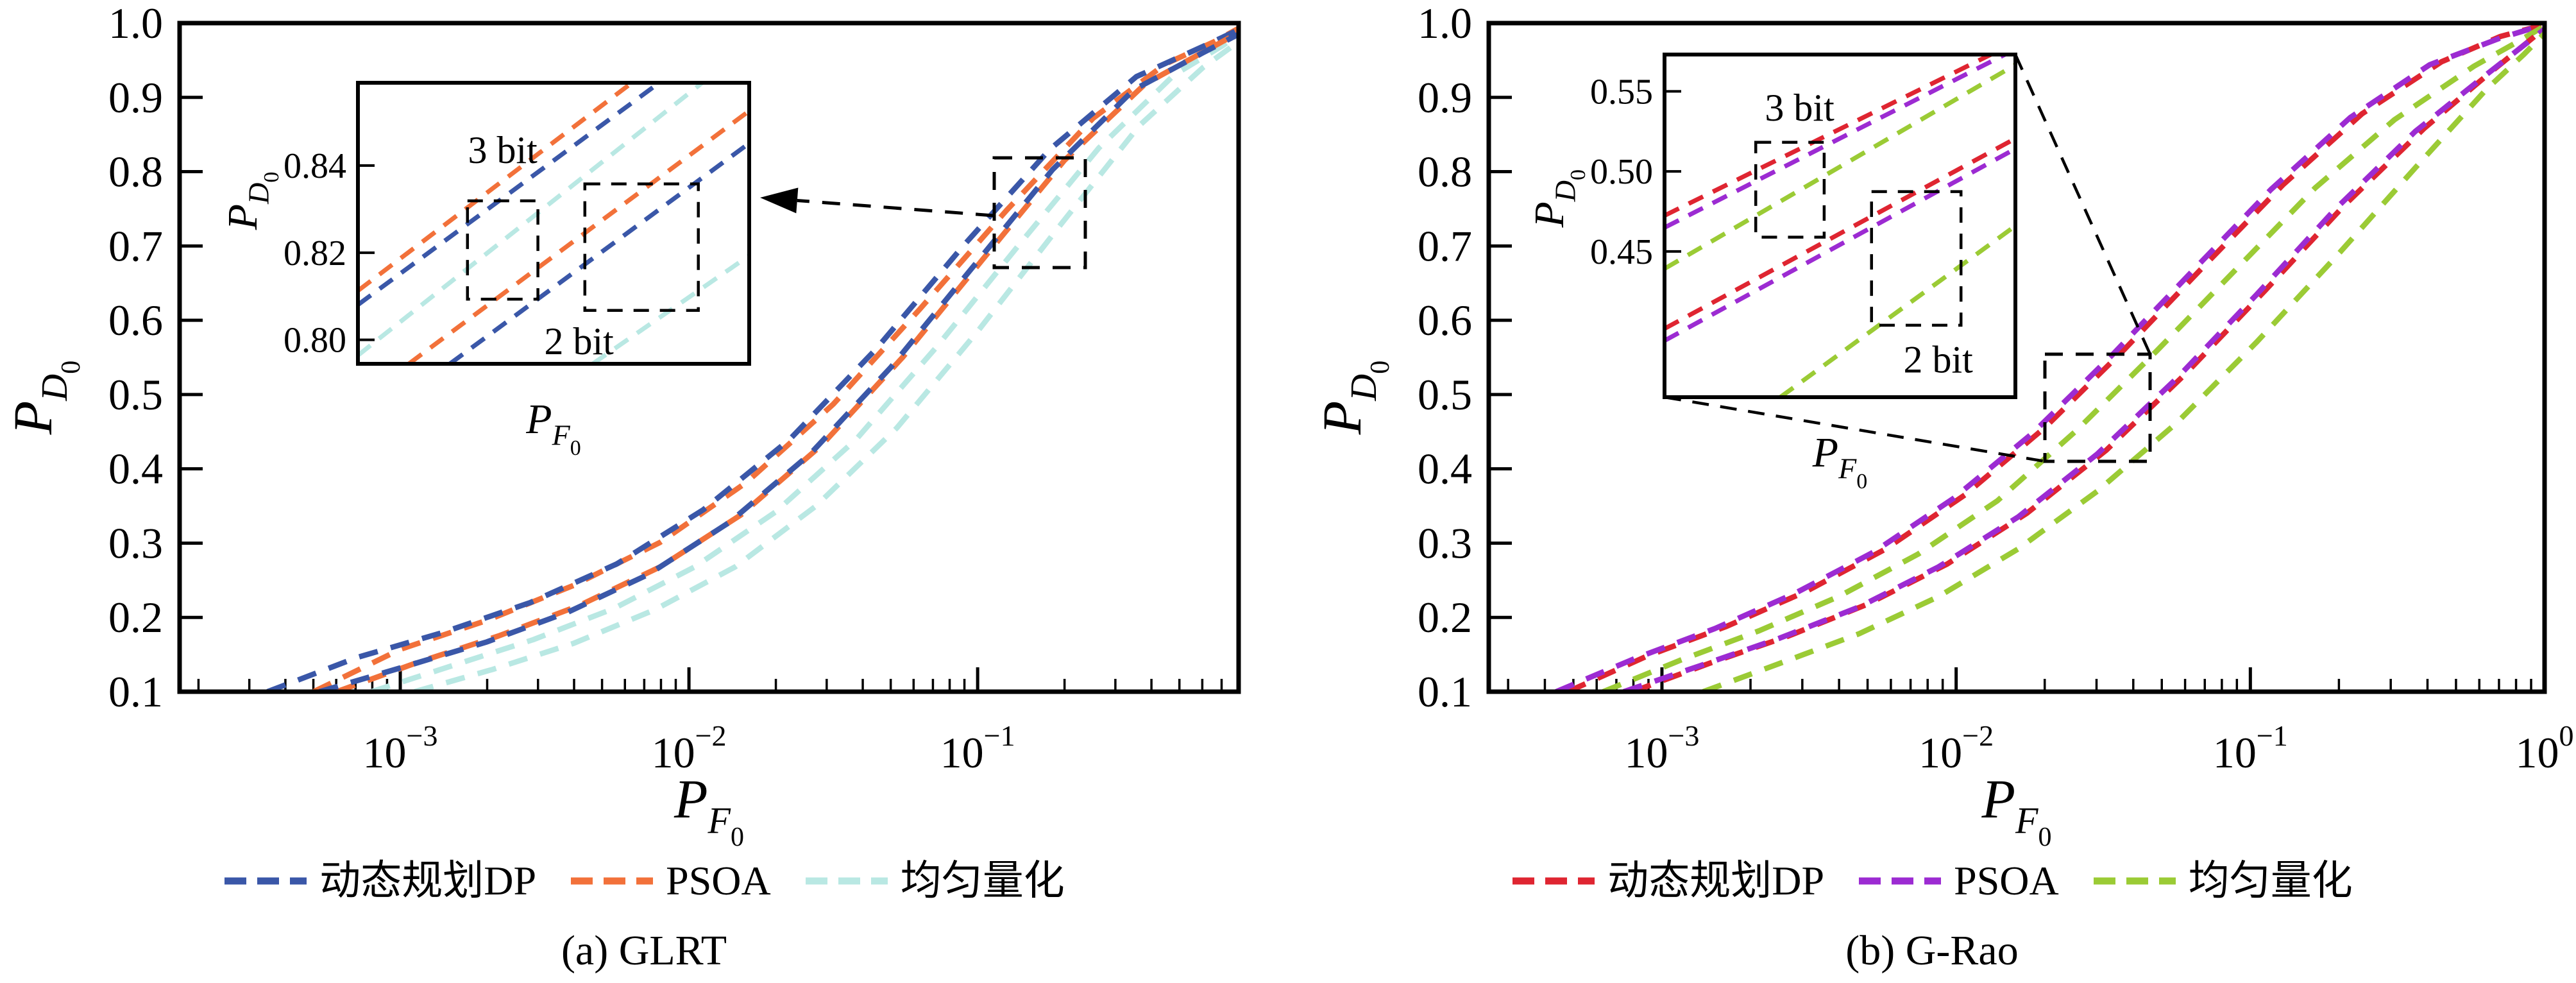  What do you see at coordinates (315, 253) in the screenshot?
I see `inset-y-tick-label: 0.82` at bounding box center [315, 253].